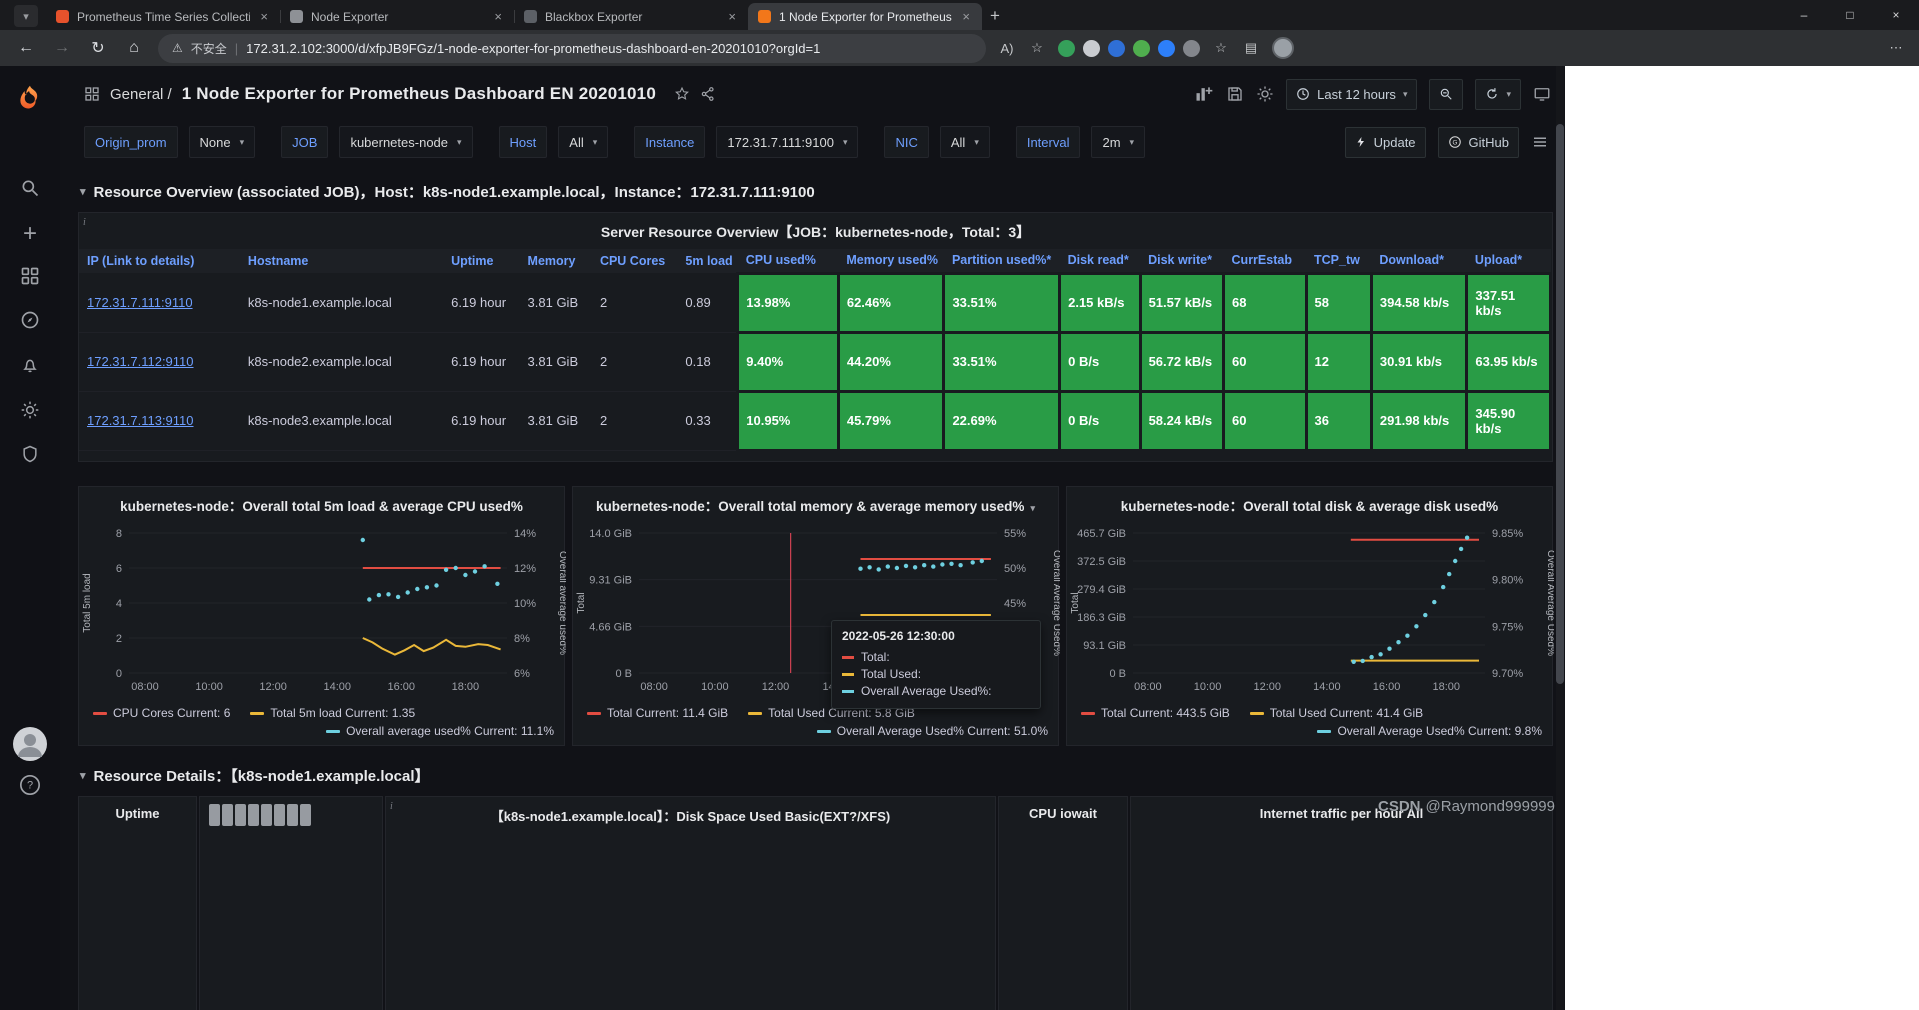  Describe the element at coordinates (865, 16) in the screenshot. I see `browser-tab: 1 Node Exporter for Prometheus ×` at that location.